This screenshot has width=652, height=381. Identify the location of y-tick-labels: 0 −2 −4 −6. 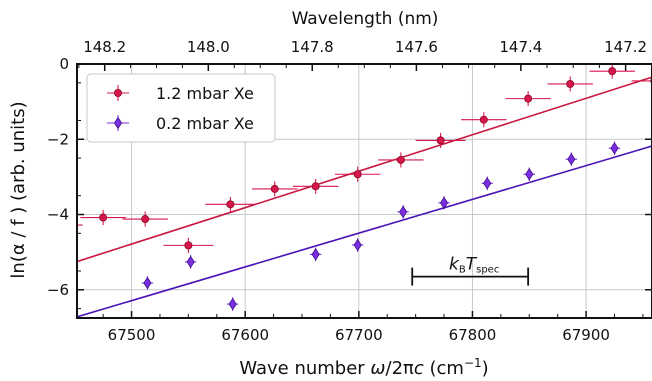
(58, 177).